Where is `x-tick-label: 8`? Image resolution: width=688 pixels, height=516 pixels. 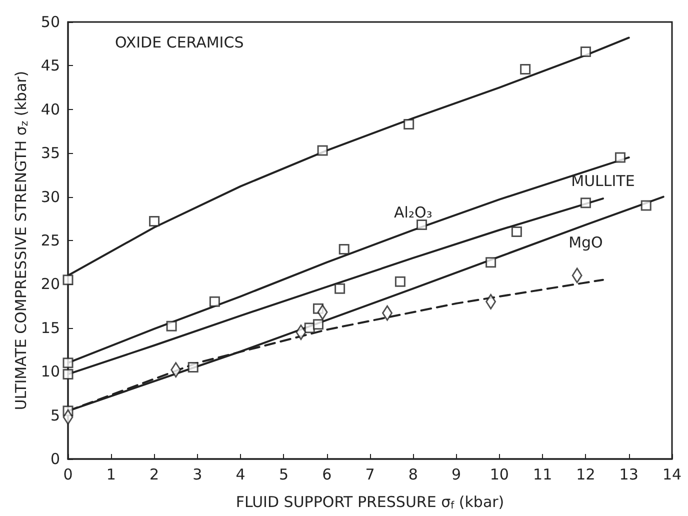
x-tick-label: 8 is located at coordinates (413, 475).